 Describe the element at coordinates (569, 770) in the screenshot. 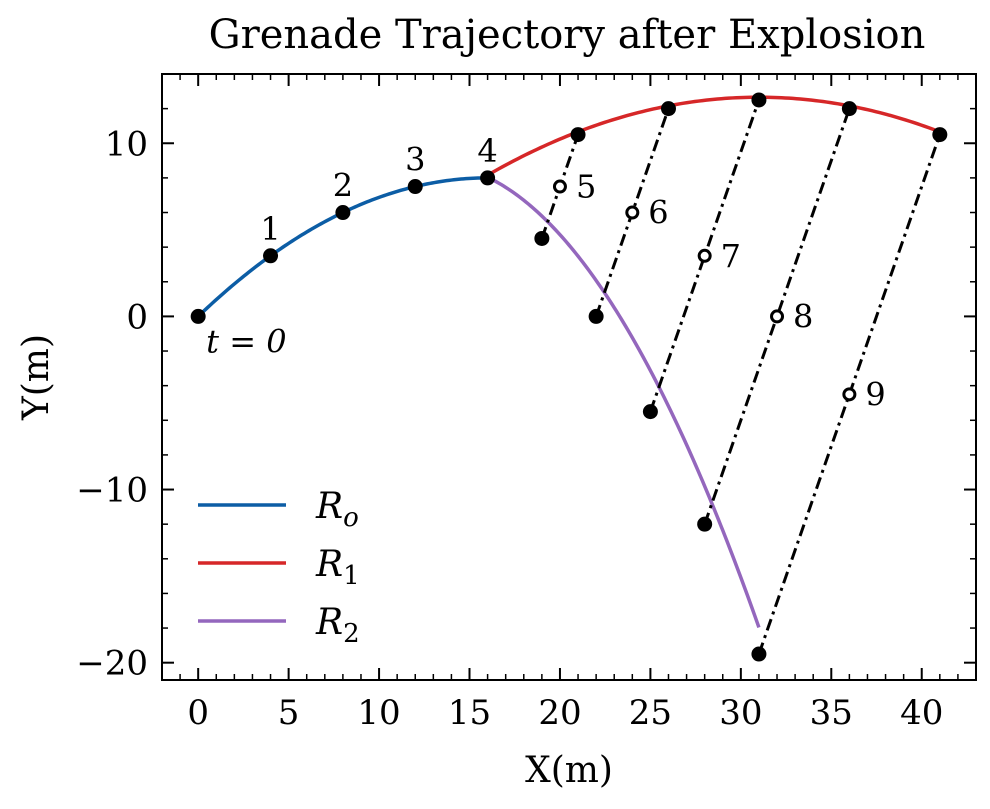

I see `x-axis-title: X(m)` at that location.